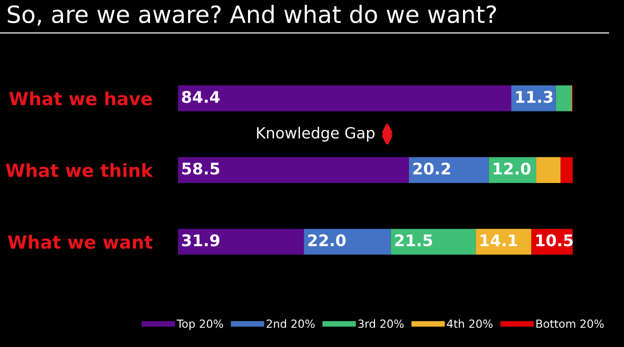 This screenshot has height=347, width=624. What do you see at coordinates (201, 240) in the screenshot?
I see `data-label: 31.9` at bounding box center [201, 240].